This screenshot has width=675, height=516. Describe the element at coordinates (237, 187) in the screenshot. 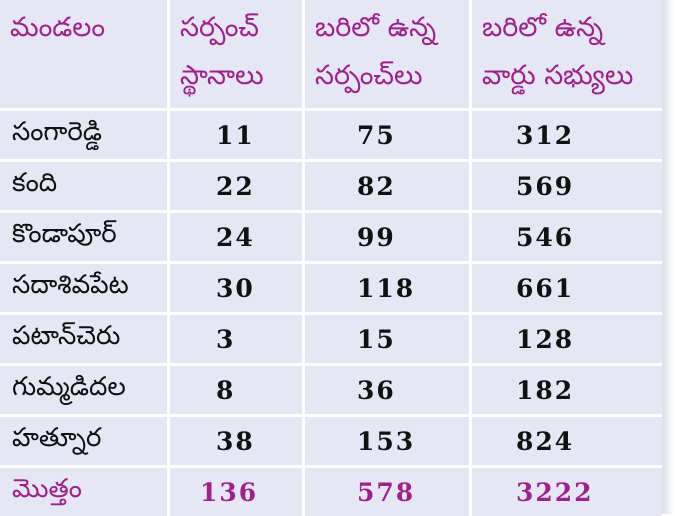

I see `sarpanch-posts-cell: 22` at that location.